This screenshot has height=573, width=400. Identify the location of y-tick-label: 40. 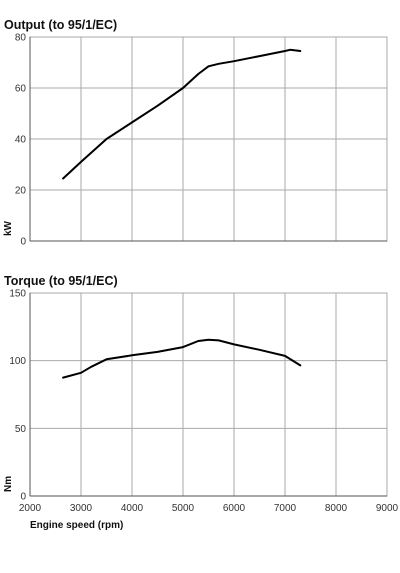
(21, 140).